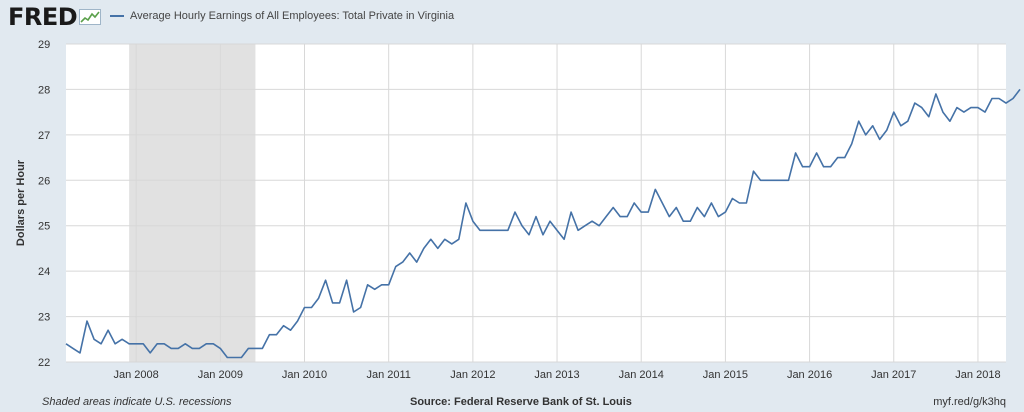 The width and height of the screenshot is (1024, 412). I want to click on y-tick-label: 29, so click(44, 45).